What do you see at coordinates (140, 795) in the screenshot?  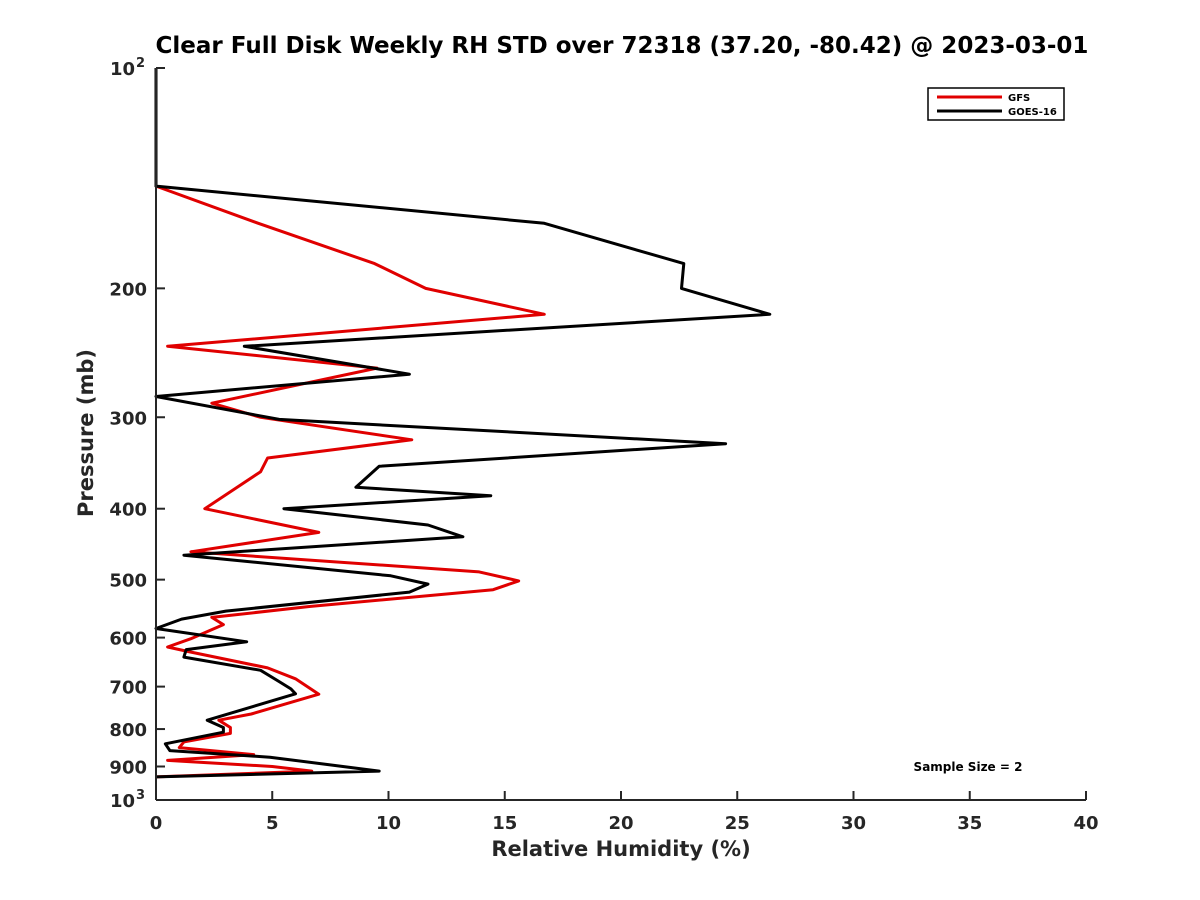 I see `y-tick-exponent: 3` at bounding box center [140, 795].